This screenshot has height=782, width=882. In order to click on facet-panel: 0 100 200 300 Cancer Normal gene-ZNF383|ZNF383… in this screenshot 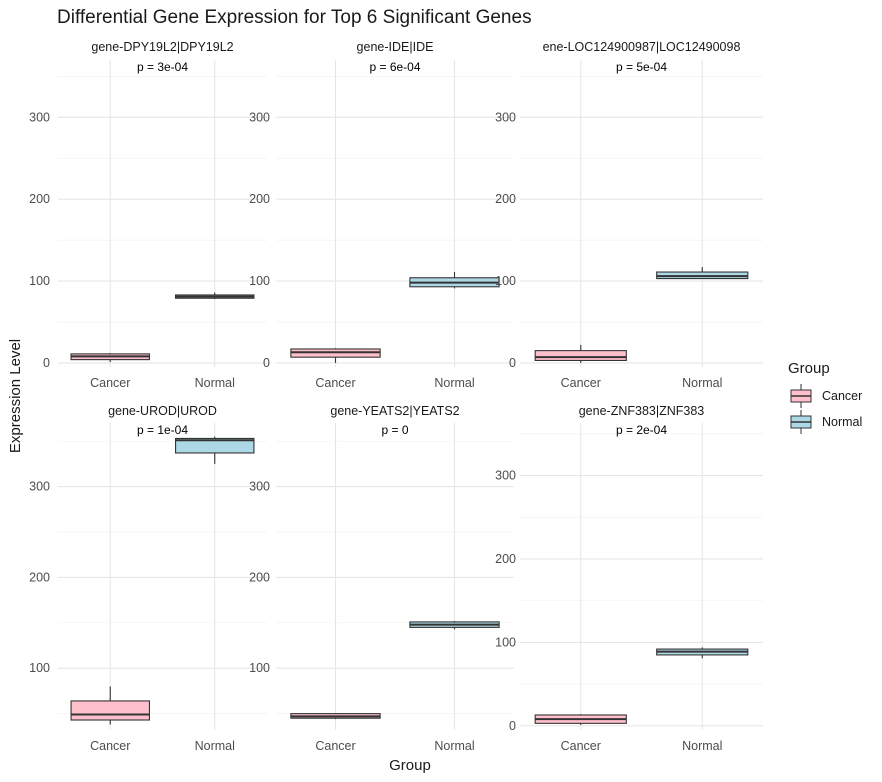, I will do `click(629, 578)`.